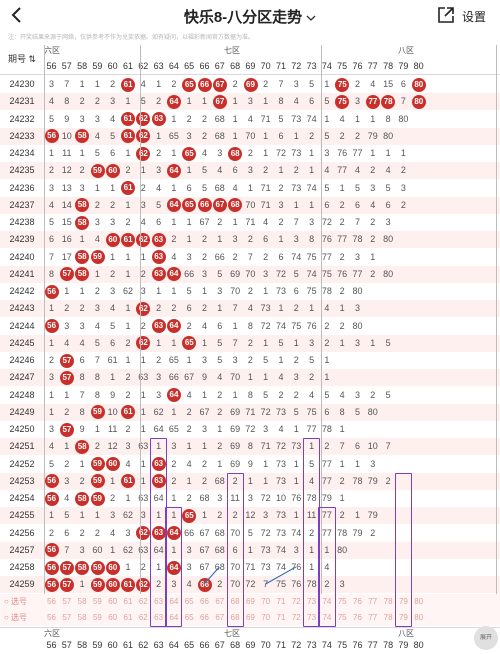 This screenshot has height=654, width=500. Describe the element at coordinates (66, 429) in the screenshot. I see `drawn-ball: 57` at that location.